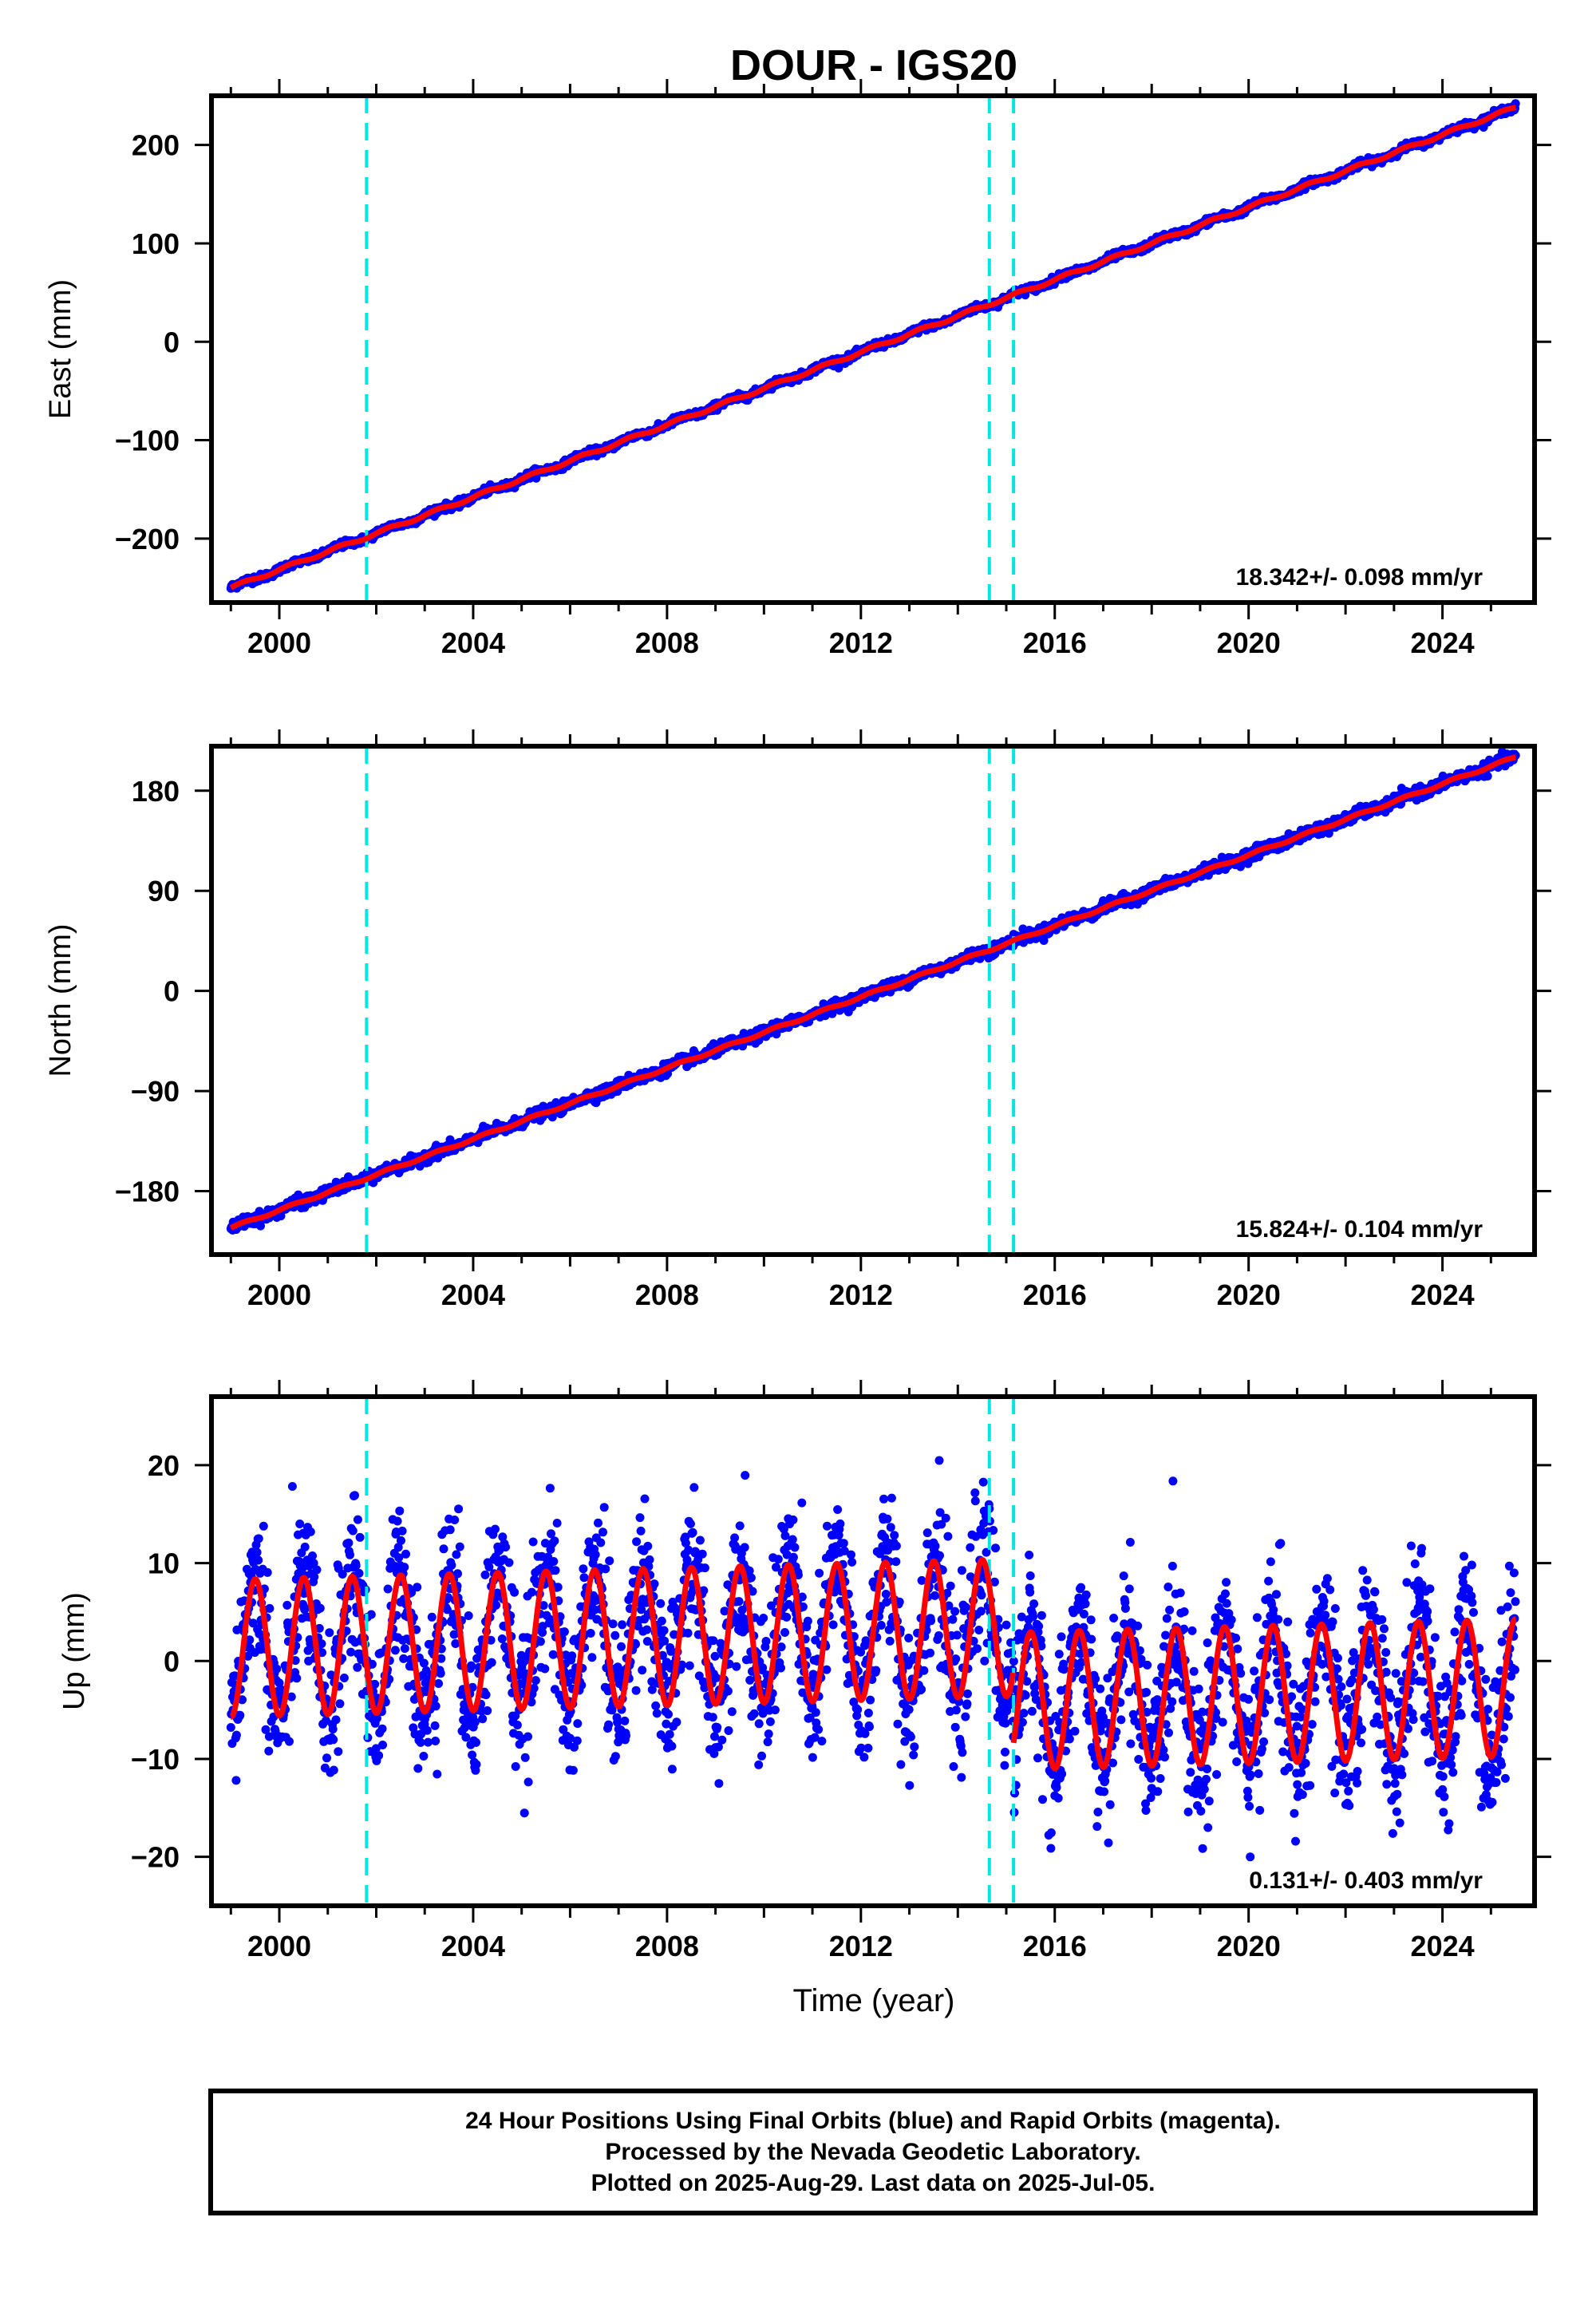 This screenshot has width=1596, height=2316. Describe the element at coordinates (155, 1091) in the screenshot. I see `y-tick-label: −90` at that location.